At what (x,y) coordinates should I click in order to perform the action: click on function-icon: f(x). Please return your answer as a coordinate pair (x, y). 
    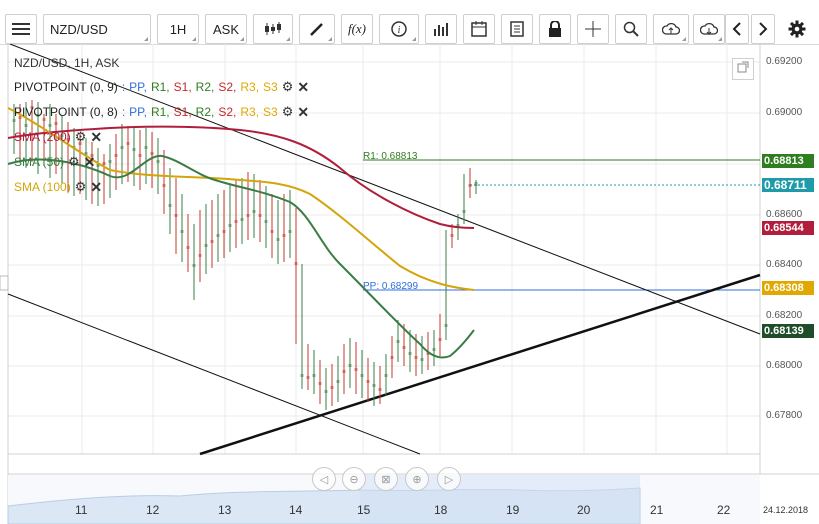
    Looking at the image, I should click on (357, 28).